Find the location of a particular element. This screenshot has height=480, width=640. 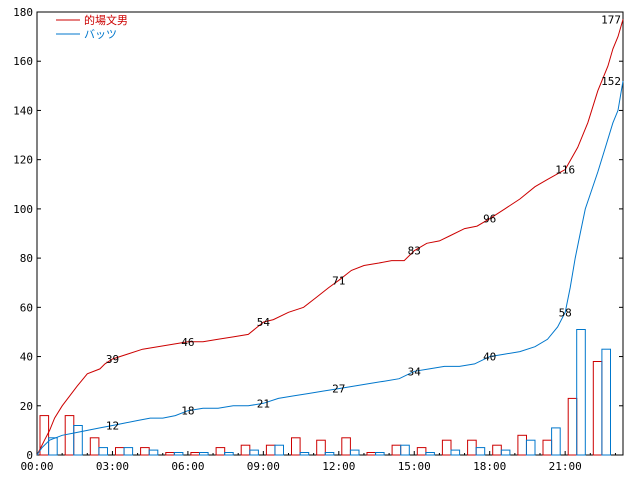

point-label-1: 18 is located at coordinates (187, 411).